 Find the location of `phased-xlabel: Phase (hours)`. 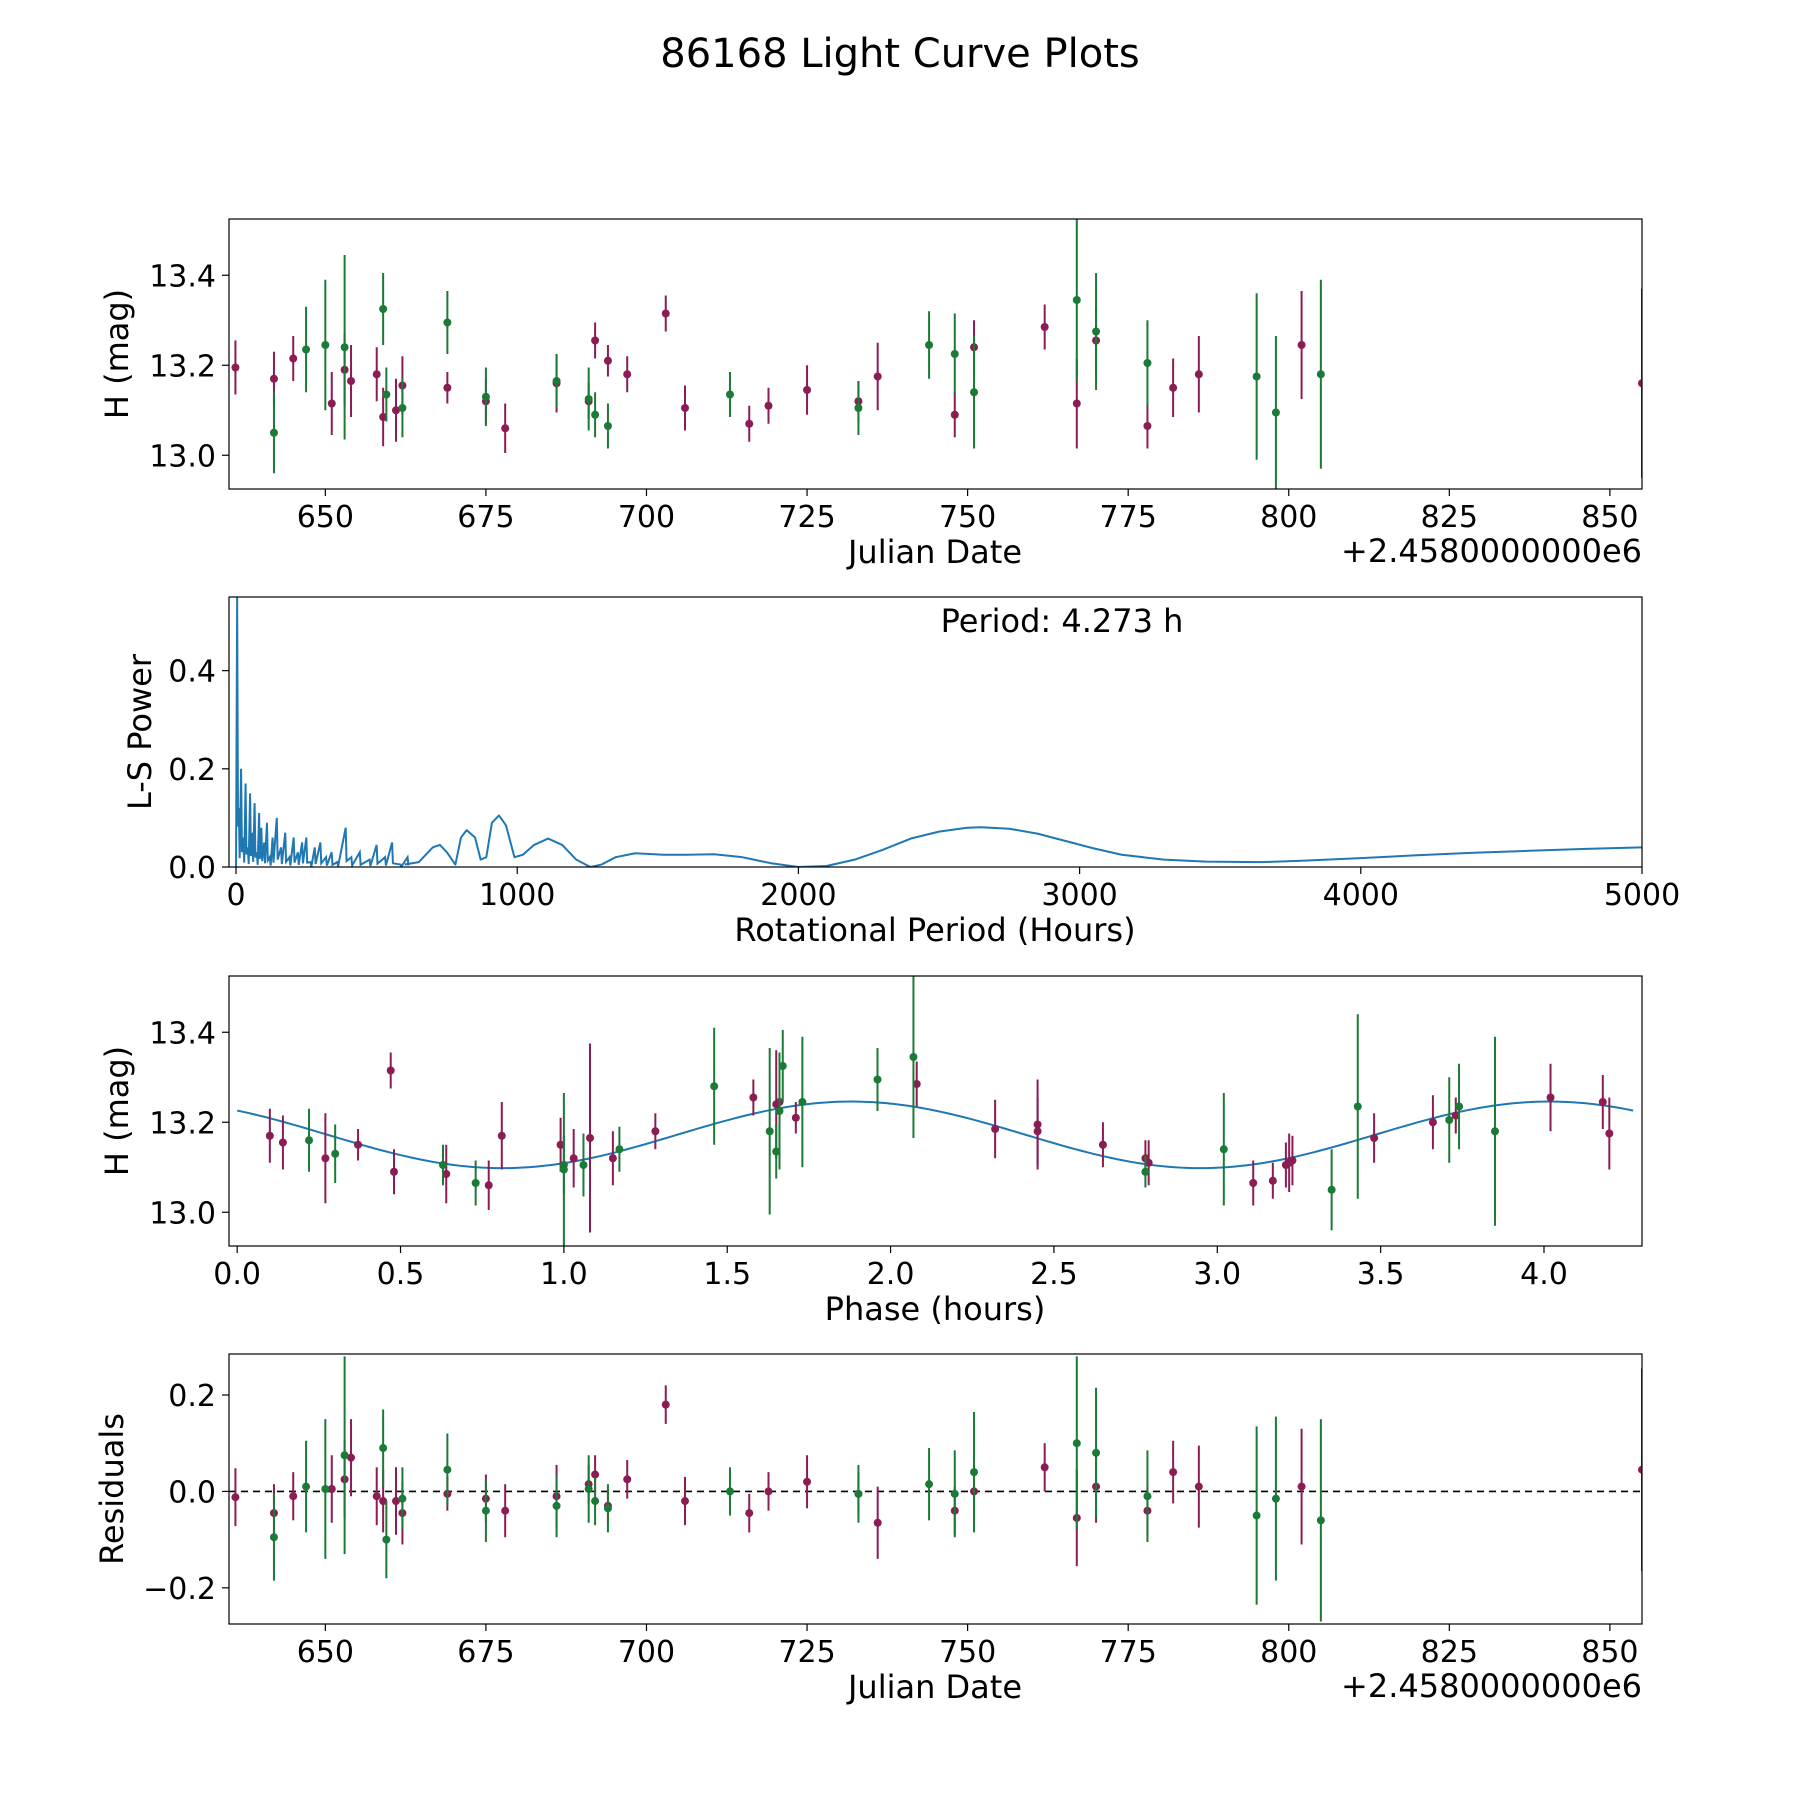

phased-xlabel: Phase (hours) is located at coordinates (935, 1309).